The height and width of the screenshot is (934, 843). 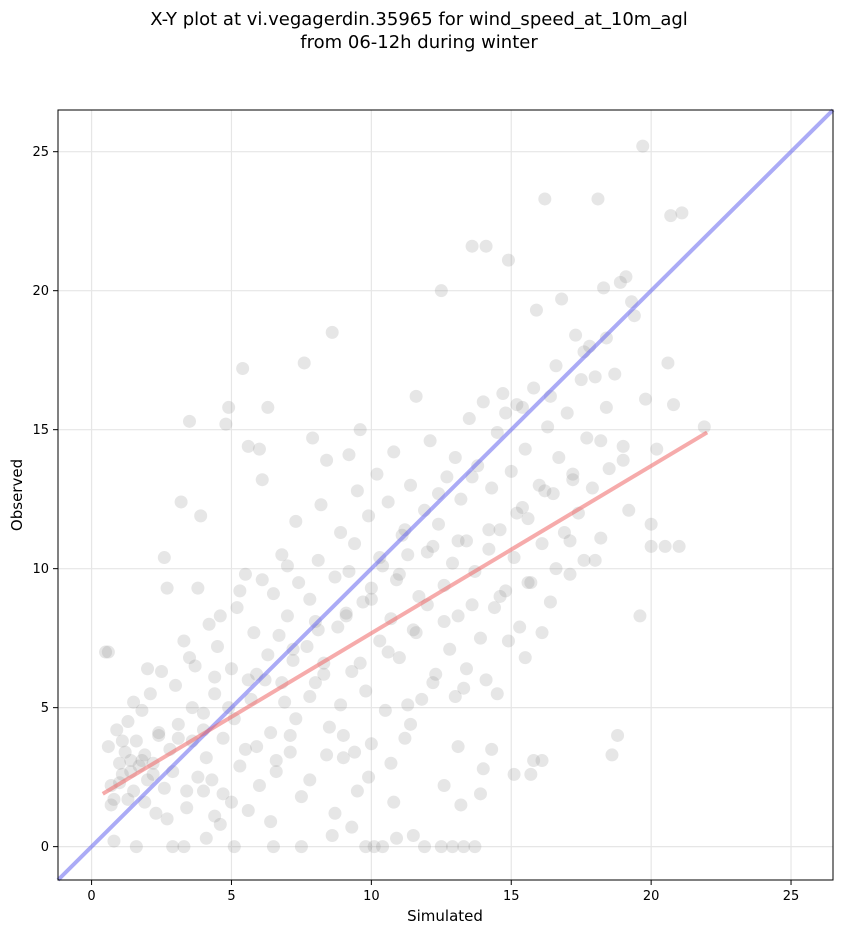 I want to click on y-axis-ticks: 0 5 10 15 20 25, so click(x=45, y=500).